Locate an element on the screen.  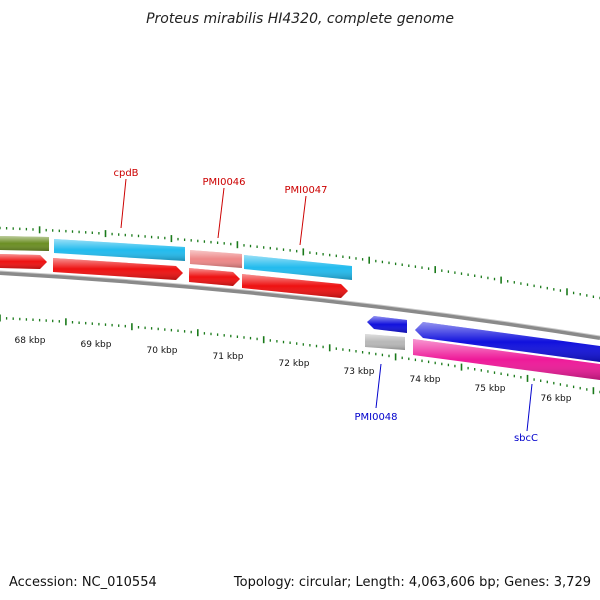
scale-label-74kbp: 74 kbp is located at coordinates (425, 380).